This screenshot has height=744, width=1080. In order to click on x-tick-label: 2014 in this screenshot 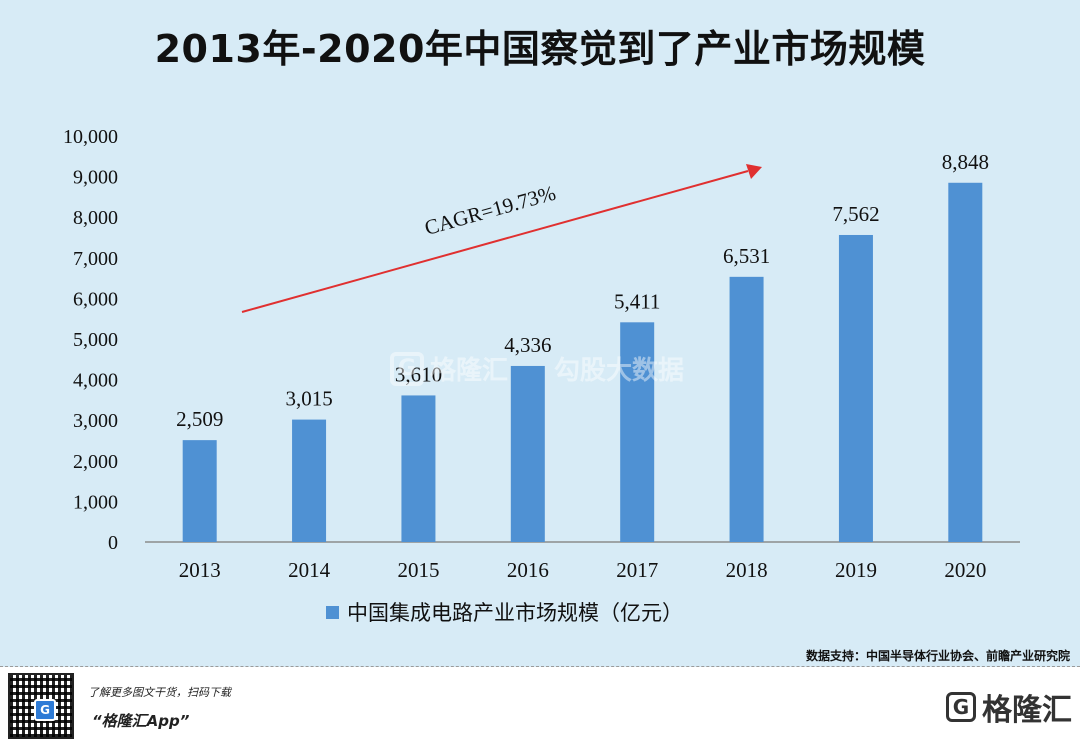, I will do `click(309, 570)`.